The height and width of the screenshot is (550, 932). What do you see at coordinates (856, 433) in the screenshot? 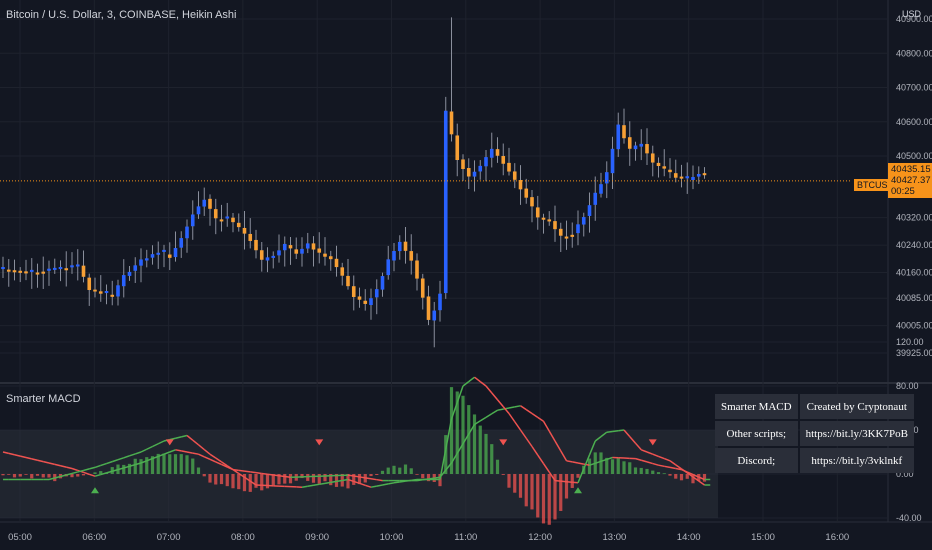
I see `table-cell: https://bit.ly/3KK7PoB` at bounding box center [856, 433].